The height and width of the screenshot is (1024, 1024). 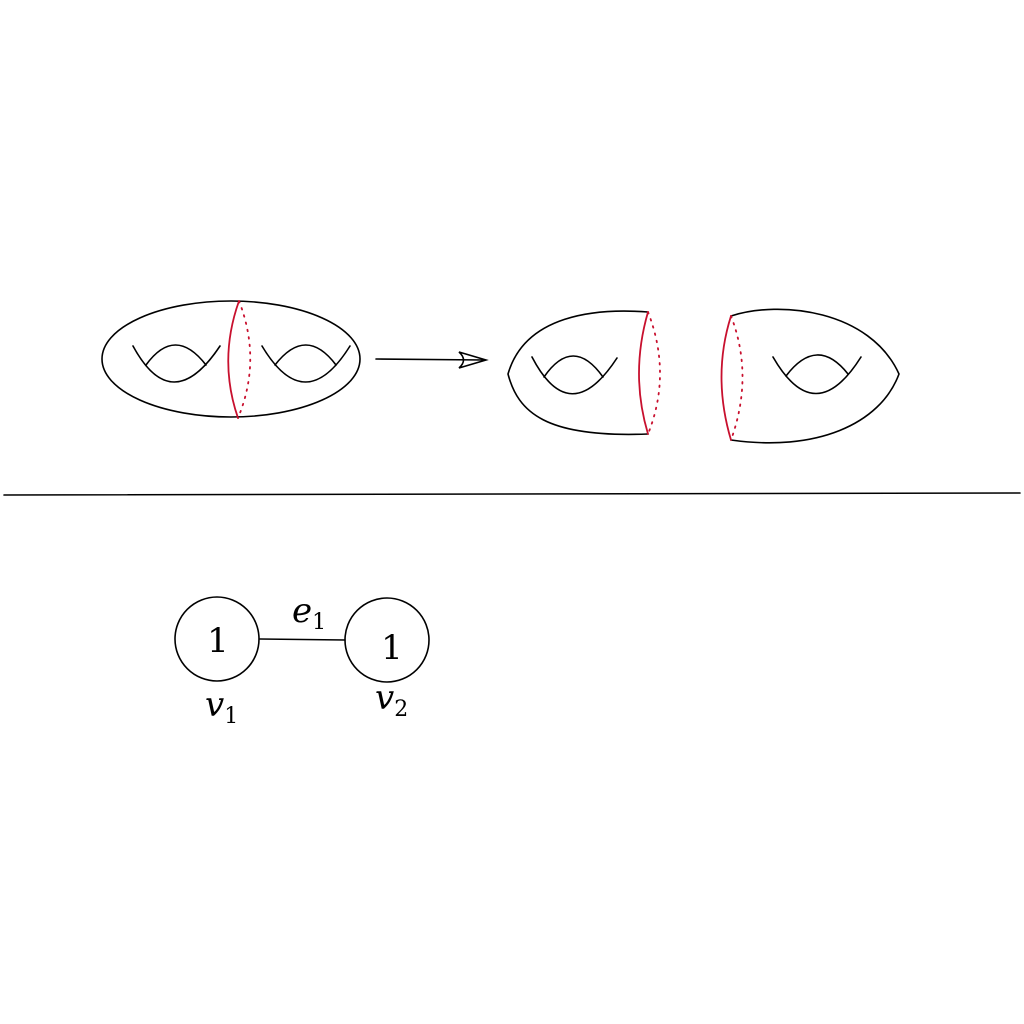 What do you see at coordinates (231, 716) in the screenshot?
I see `vertex-v1-subscript: 1` at bounding box center [231, 716].